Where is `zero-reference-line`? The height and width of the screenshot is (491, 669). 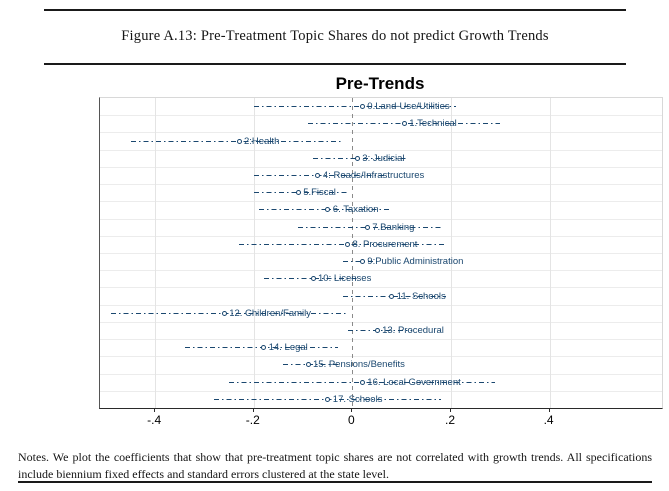 zero-reference-line is located at coordinates (353, 253).